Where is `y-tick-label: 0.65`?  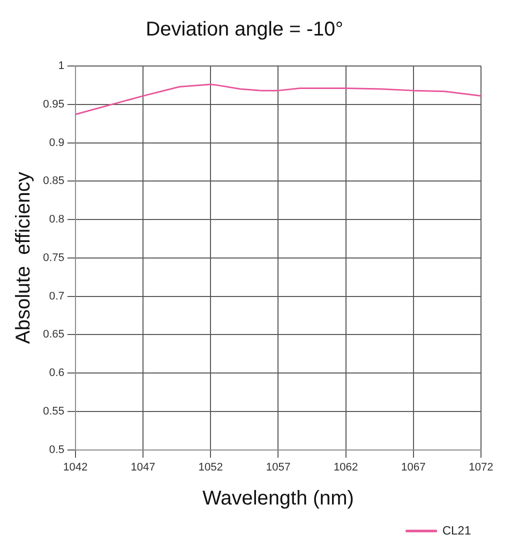 y-tick-label: 0.65 is located at coordinates (53, 334).